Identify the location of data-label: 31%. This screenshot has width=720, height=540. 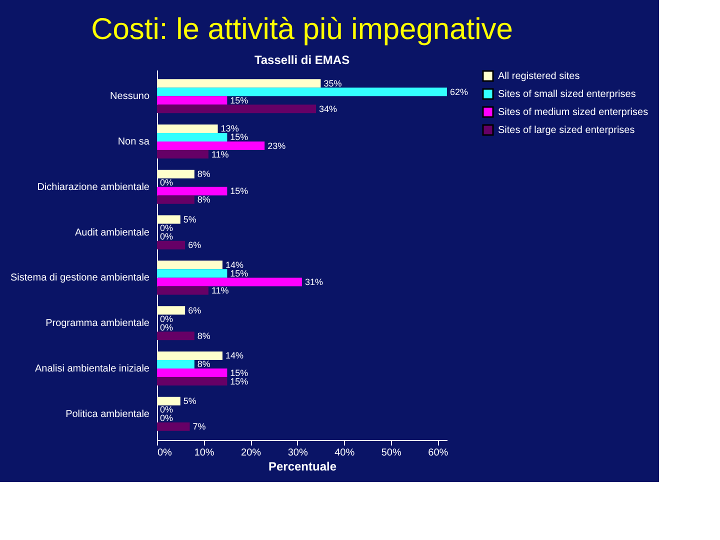
(314, 281).